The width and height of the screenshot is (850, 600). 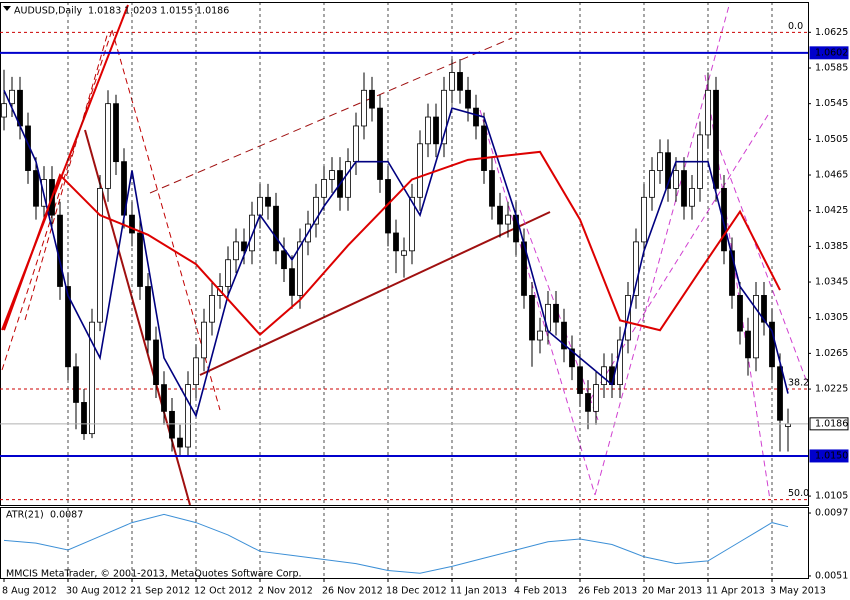 What do you see at coordinates (795, 26) in the screenshot?
I see `fibo-label: 0.0` at bounding box center [795, 26].